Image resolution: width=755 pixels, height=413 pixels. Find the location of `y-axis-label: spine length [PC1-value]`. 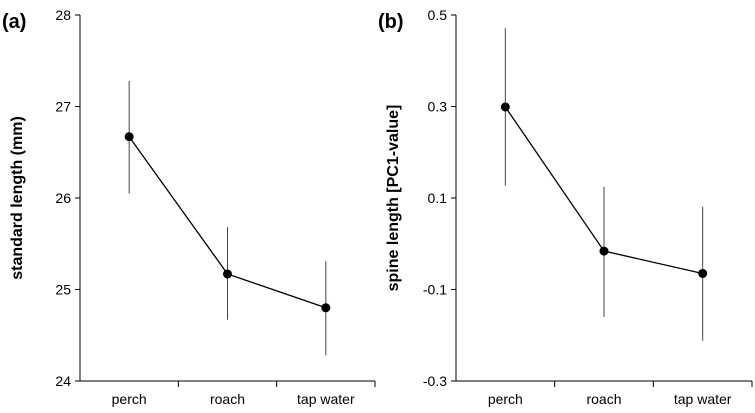

y-axis-label: spine length [PC1-value] is located at coordinates (393, 198).